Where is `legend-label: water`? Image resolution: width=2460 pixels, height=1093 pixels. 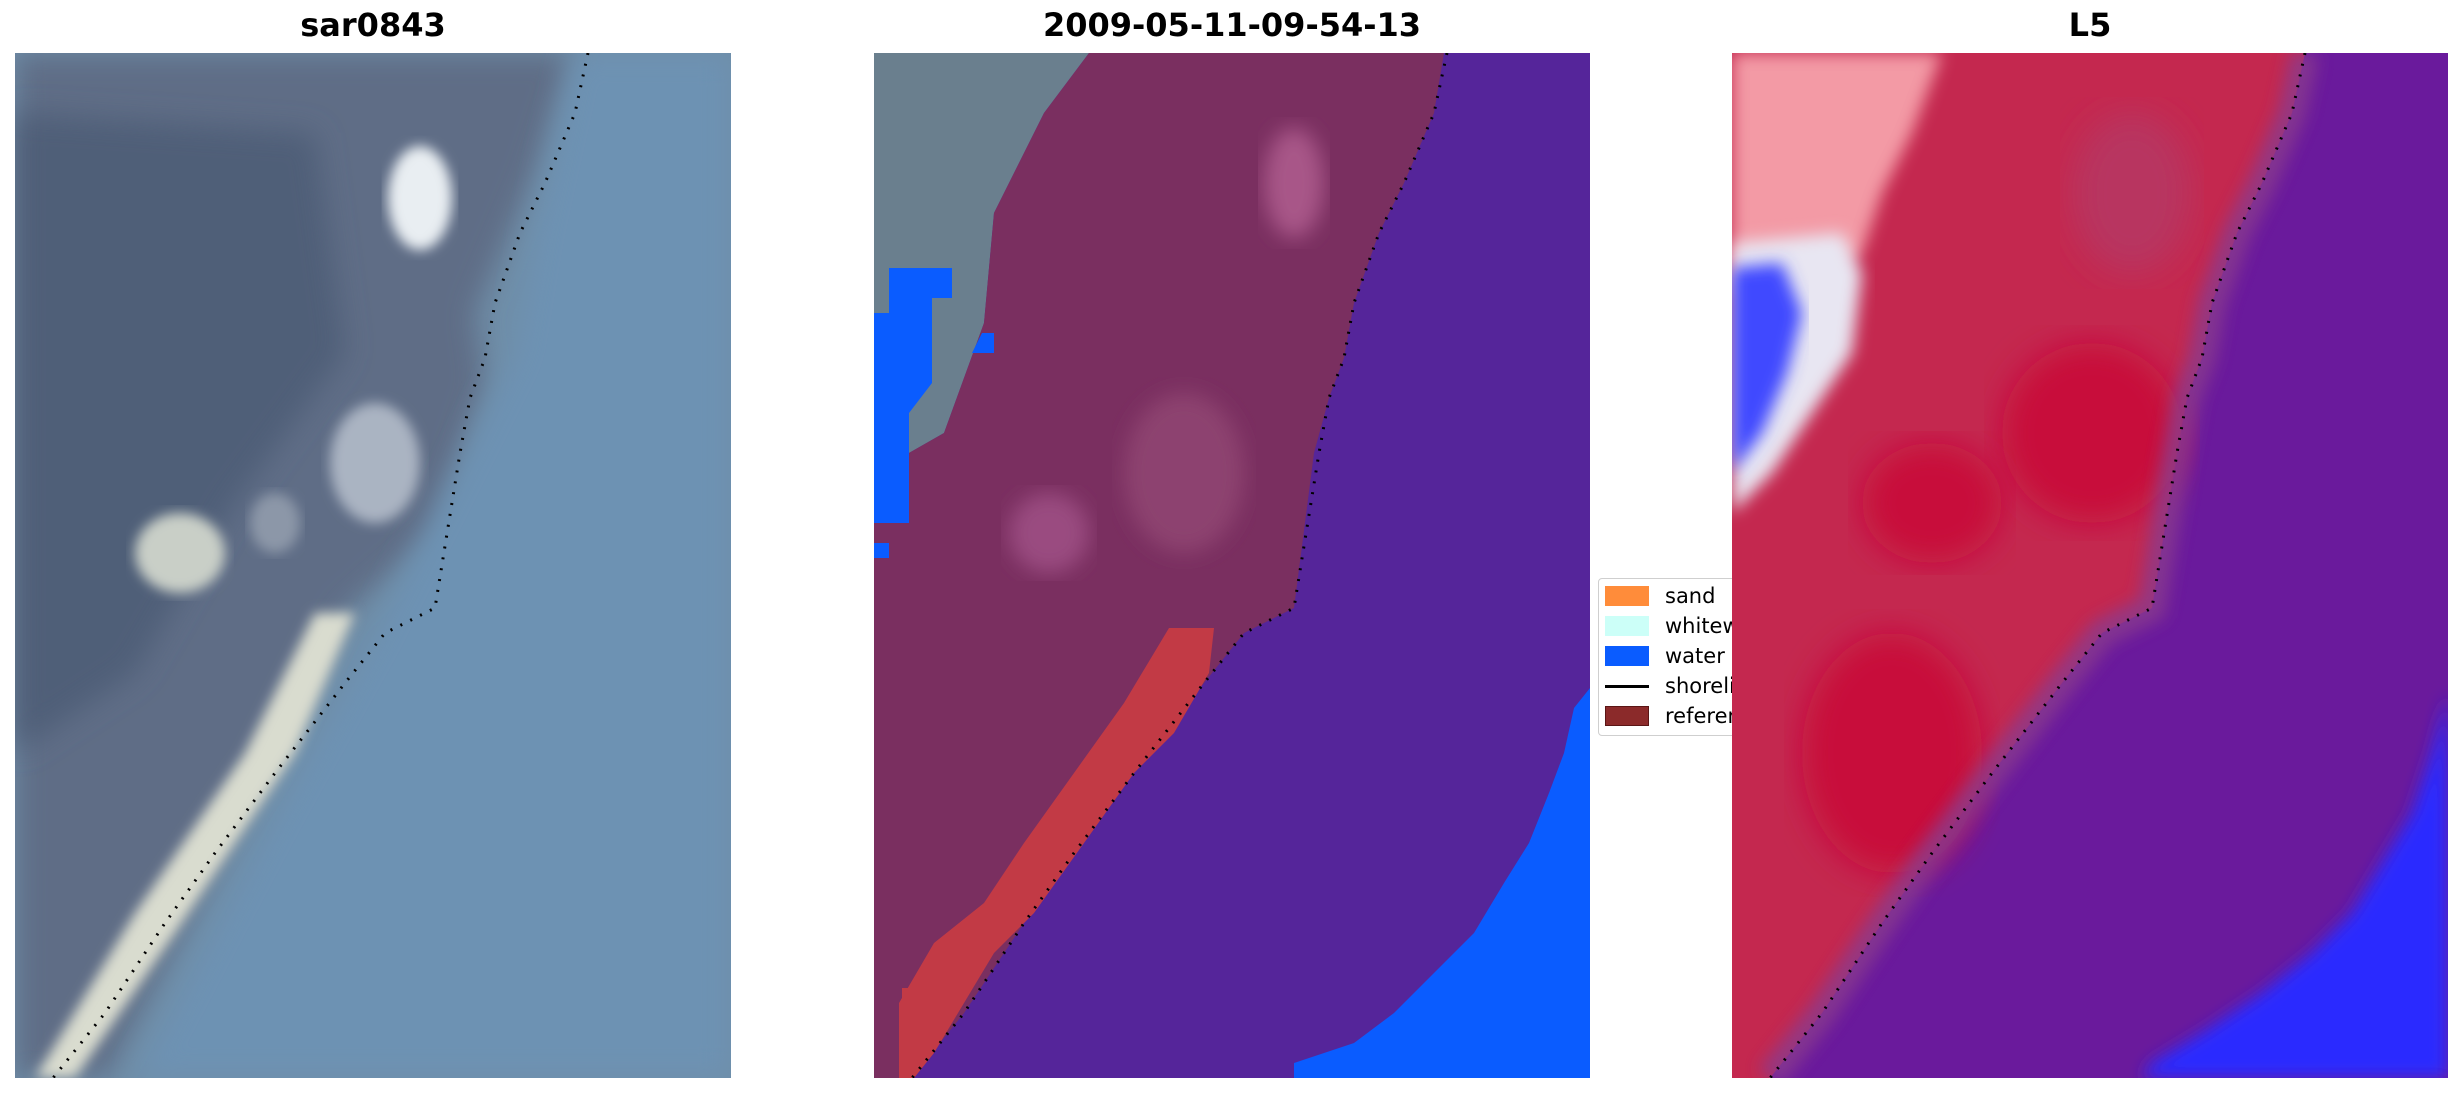 legend-label: water is located at coordinates (1695, 656).